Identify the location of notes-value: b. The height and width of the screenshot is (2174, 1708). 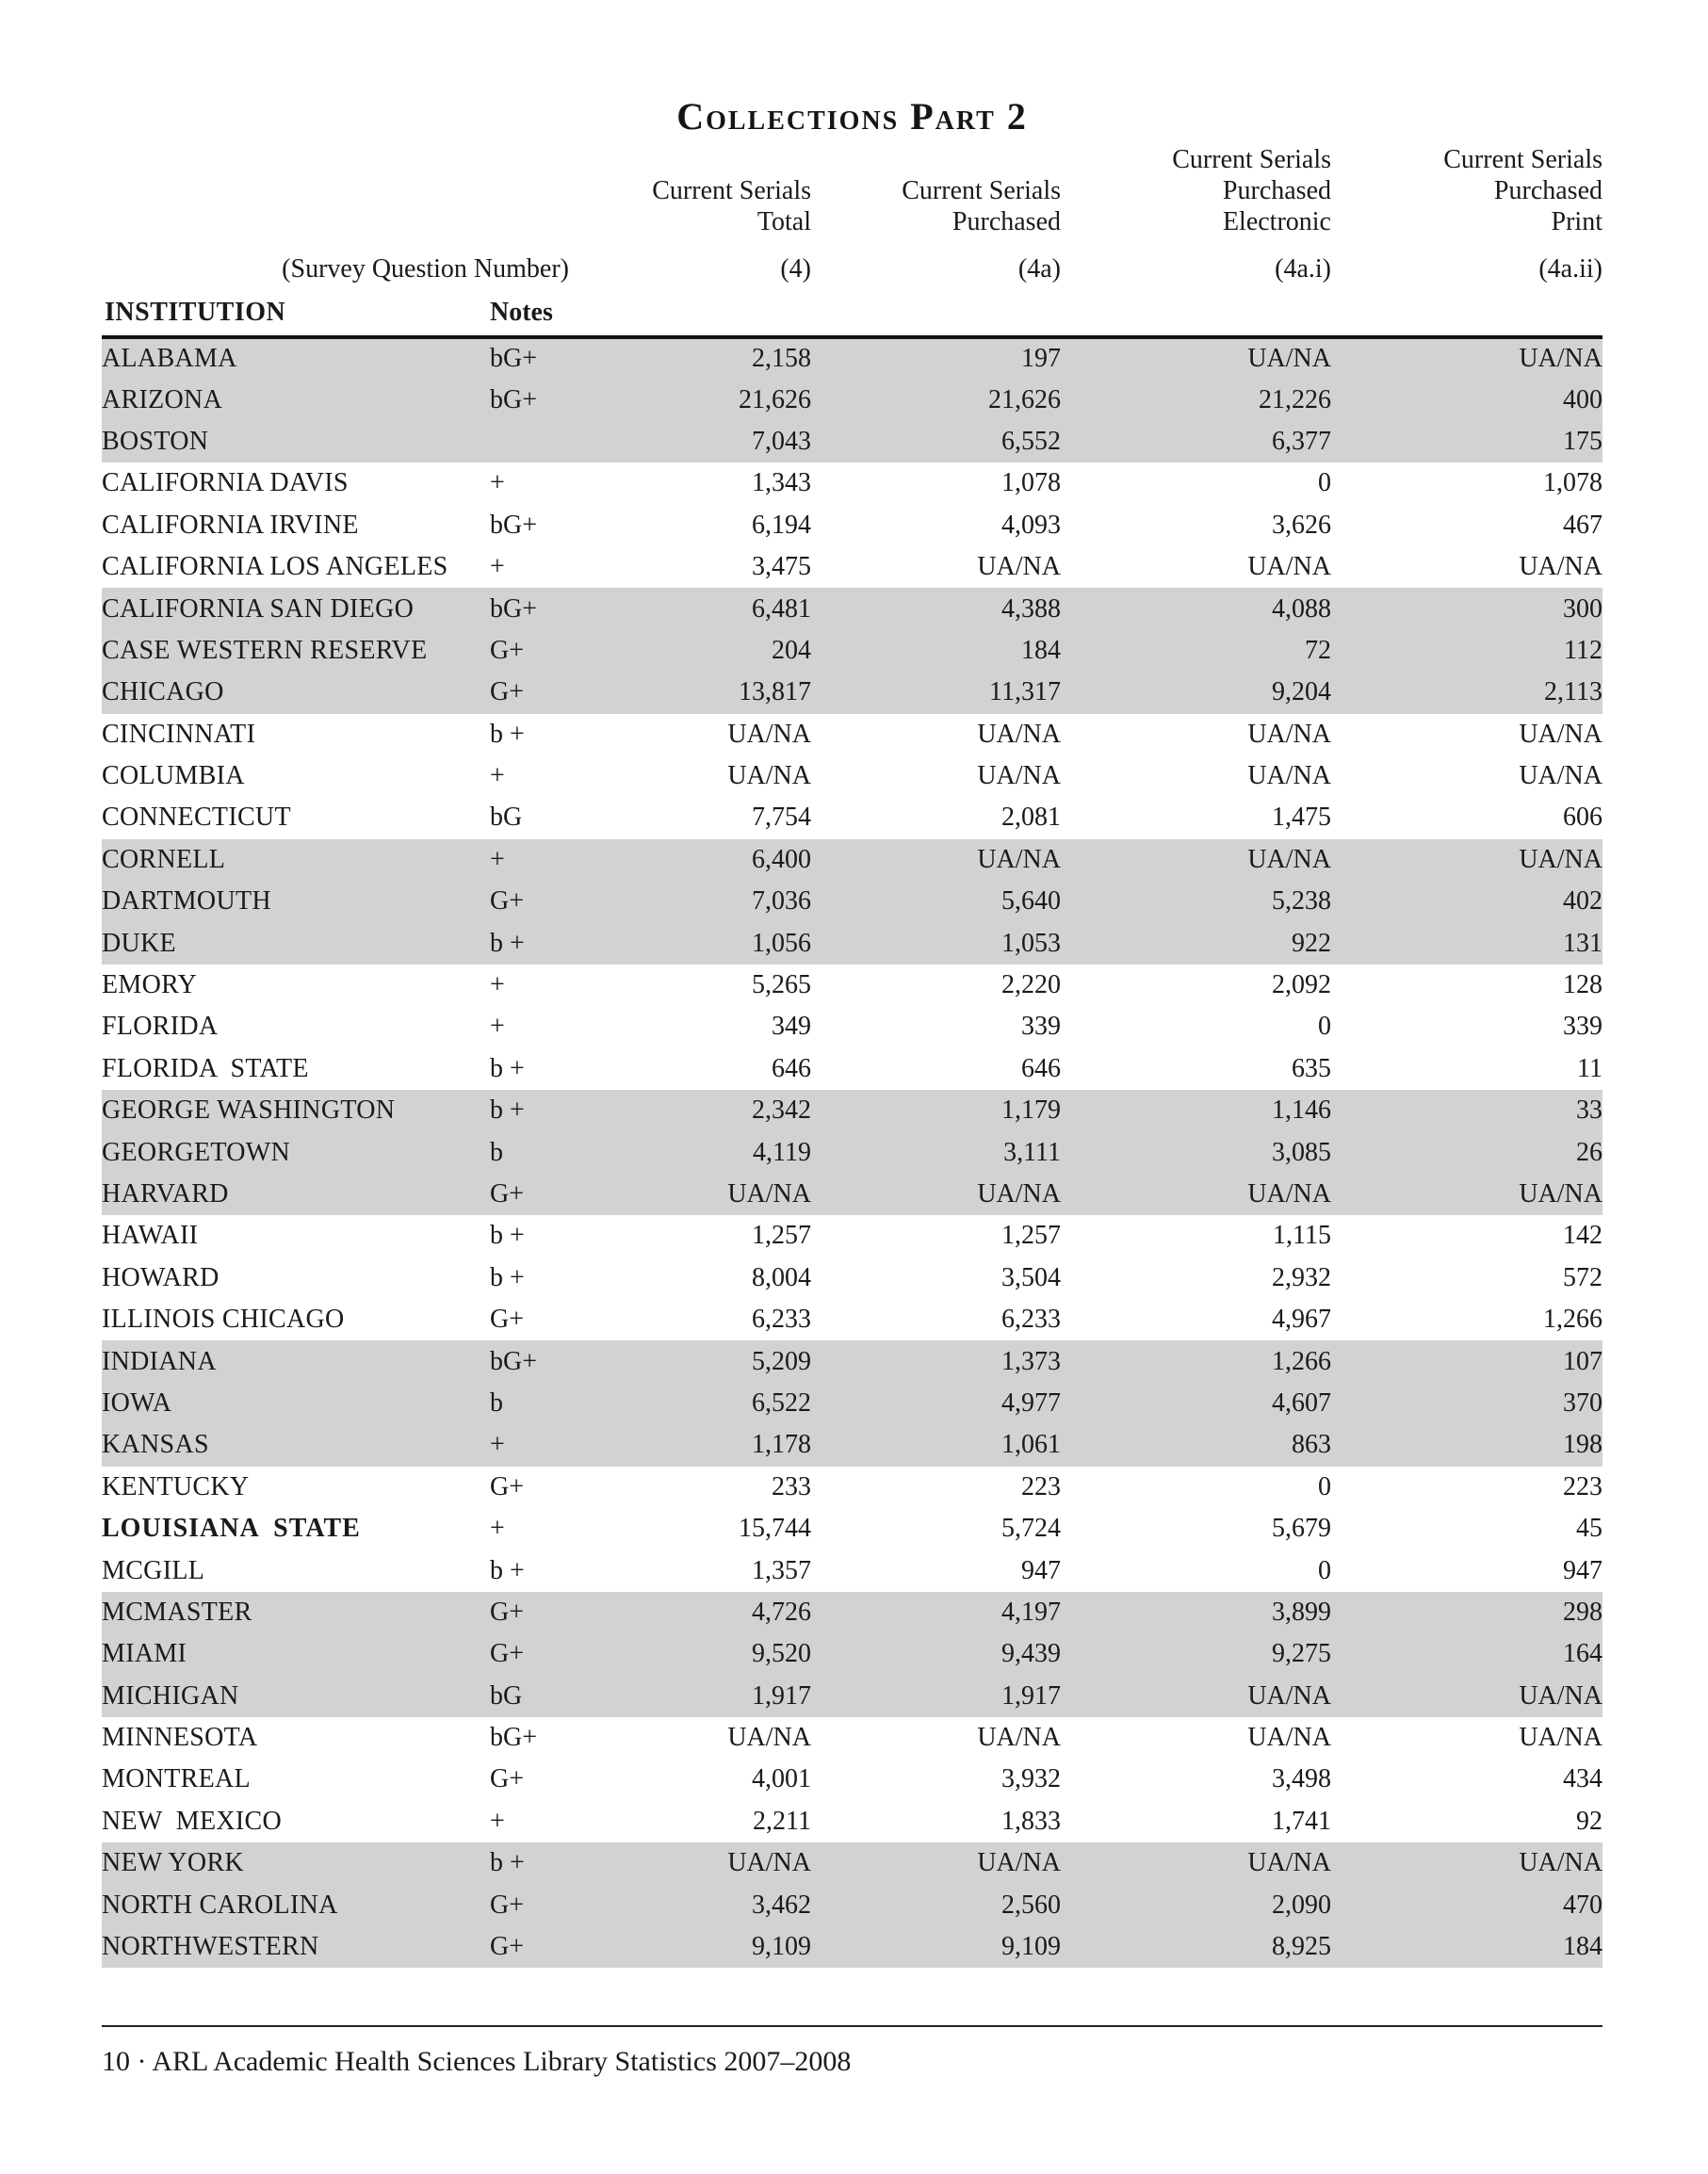
(496, 1402).